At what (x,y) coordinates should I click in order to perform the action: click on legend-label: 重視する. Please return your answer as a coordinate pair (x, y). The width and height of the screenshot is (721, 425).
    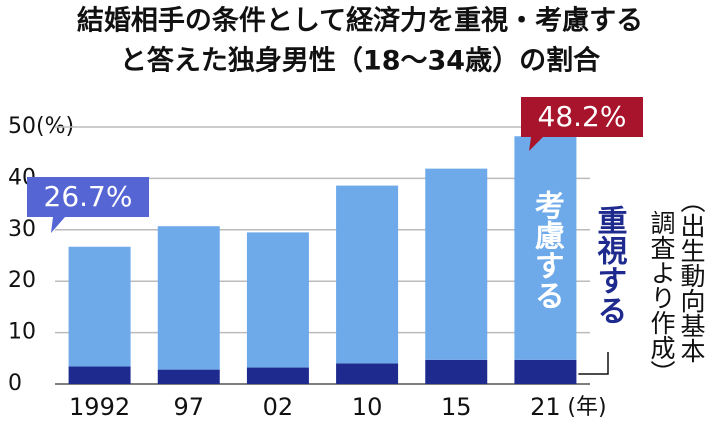
    Looking at the image, I should click on (610, 265).